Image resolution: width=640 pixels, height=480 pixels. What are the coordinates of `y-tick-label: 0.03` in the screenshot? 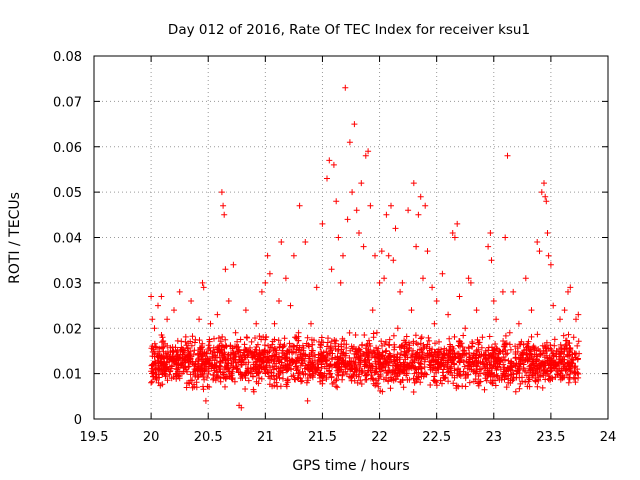 It's located at (67, 284).